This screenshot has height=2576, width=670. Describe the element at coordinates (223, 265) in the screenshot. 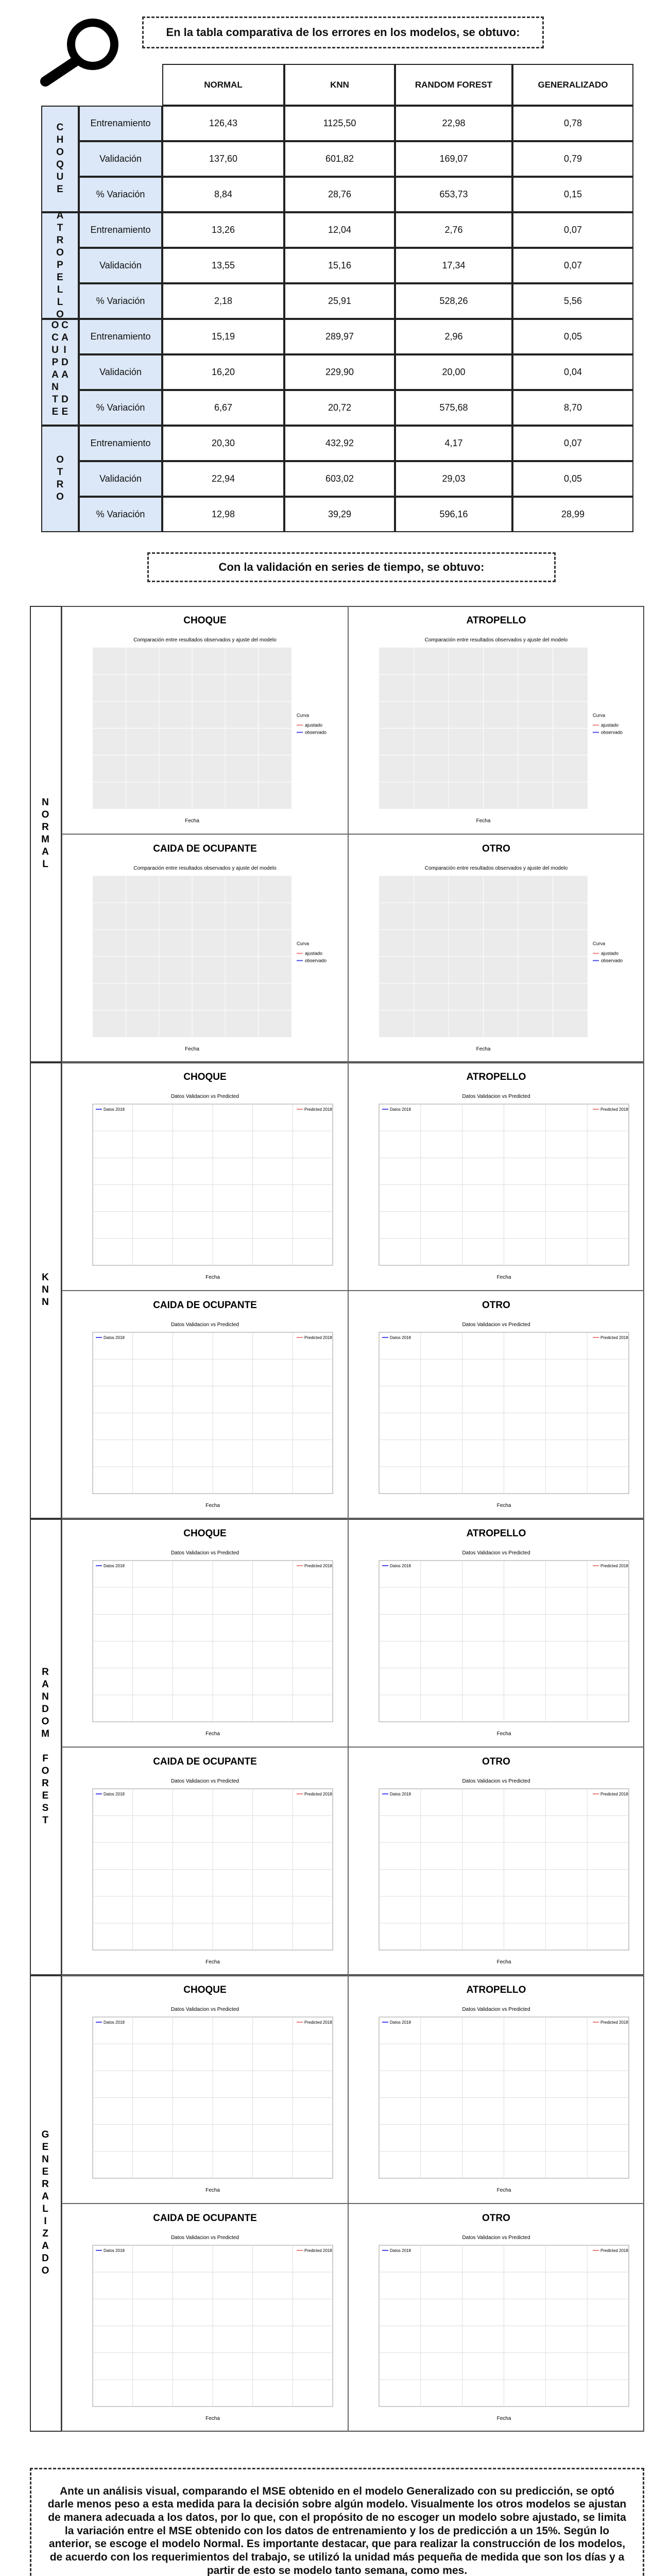

I see `table-value: 13,55` at that location.